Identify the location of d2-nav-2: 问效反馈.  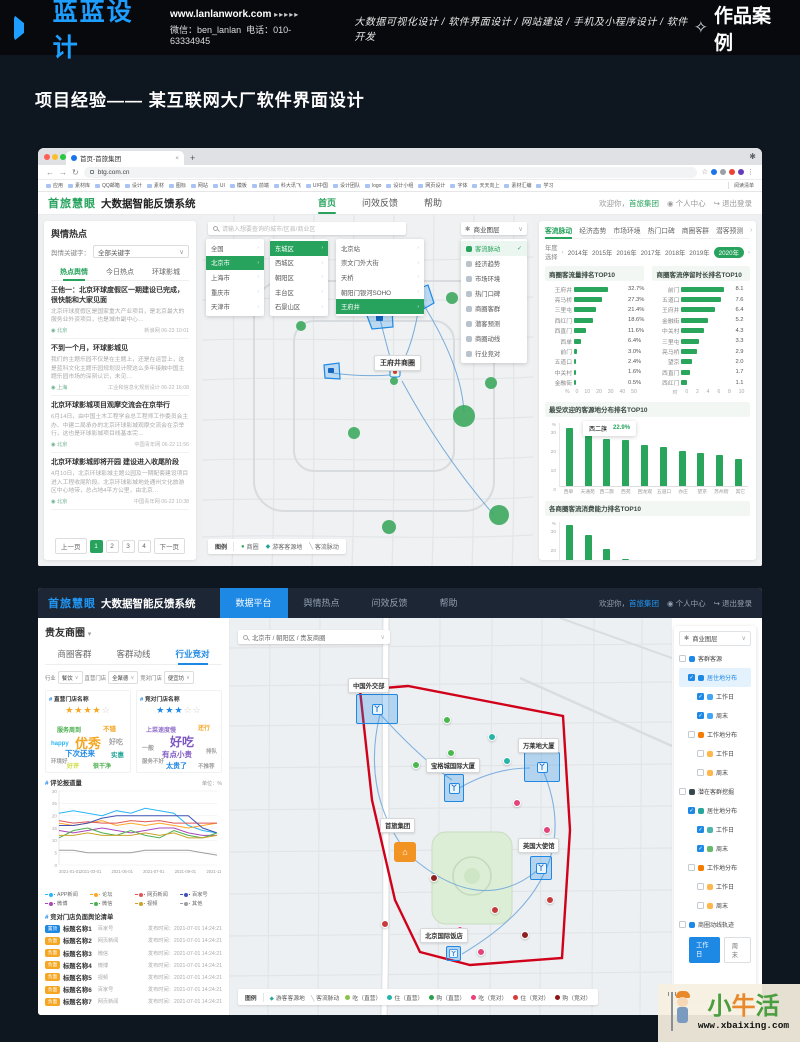
(389, 603).